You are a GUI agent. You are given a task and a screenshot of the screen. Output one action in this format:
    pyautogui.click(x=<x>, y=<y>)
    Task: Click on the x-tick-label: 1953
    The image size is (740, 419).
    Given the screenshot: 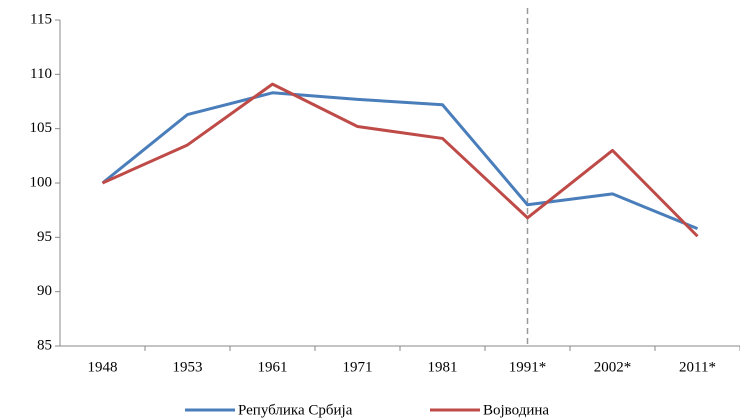 What is the action you would take?
    pyautogui.click(x=188, y=367)
    